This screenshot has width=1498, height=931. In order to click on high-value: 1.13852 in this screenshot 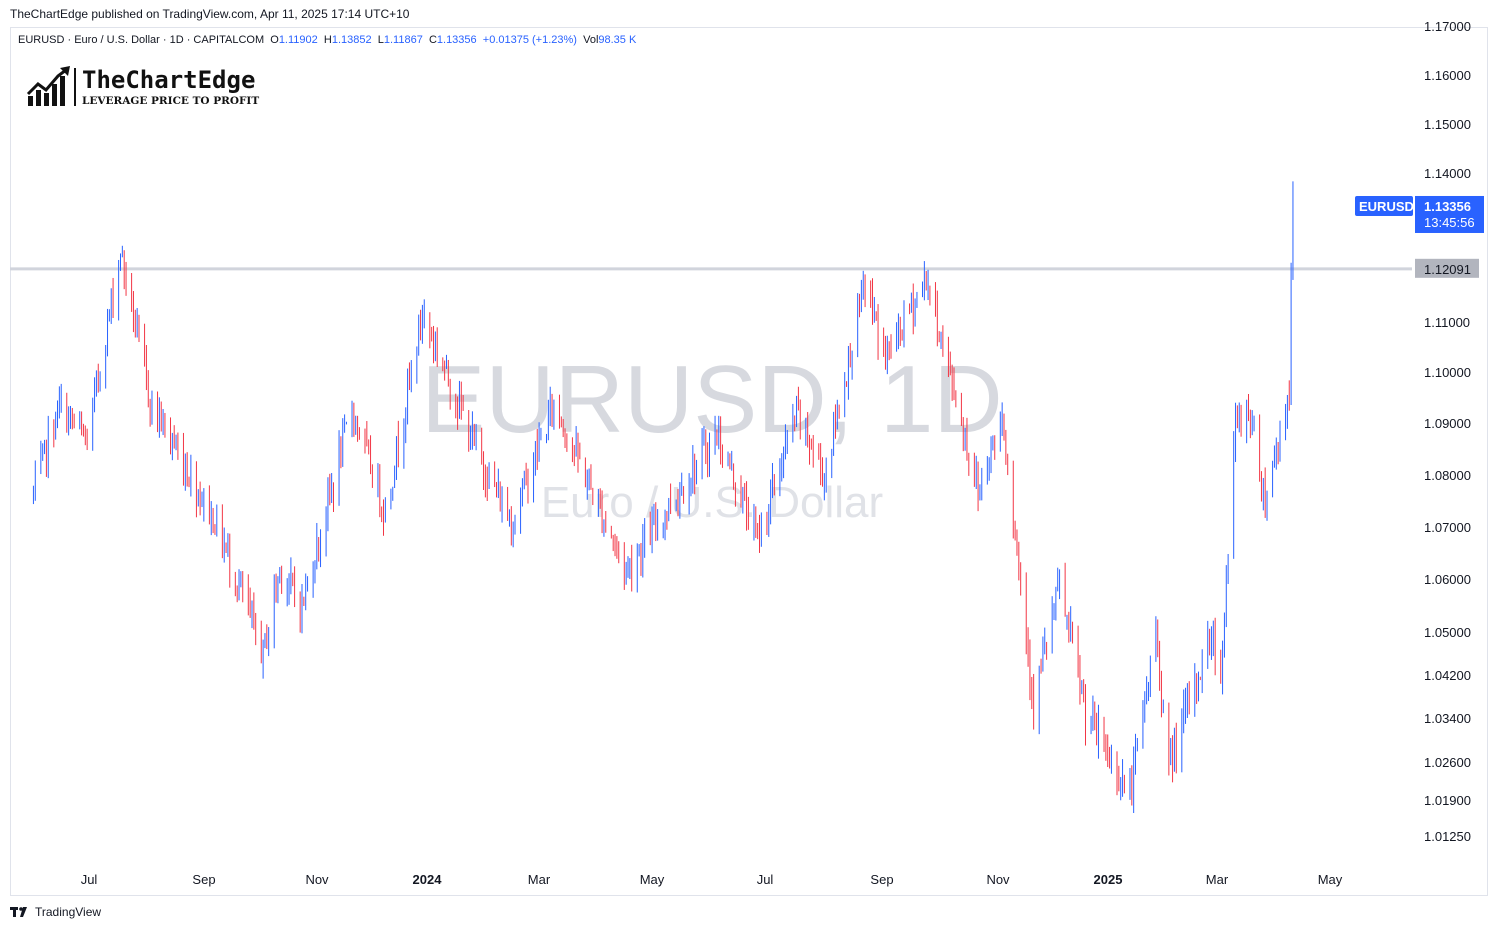, I will do `click(351, 40)`.